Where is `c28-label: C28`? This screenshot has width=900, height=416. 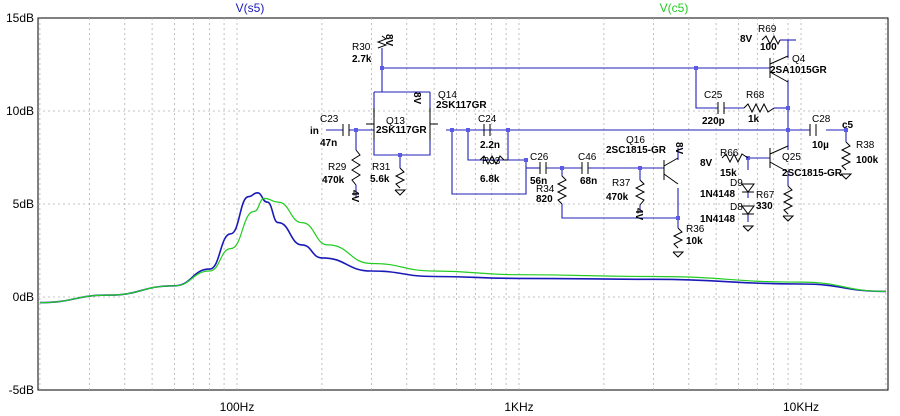 c28-label: C28 is located at coordinates (821, 119).